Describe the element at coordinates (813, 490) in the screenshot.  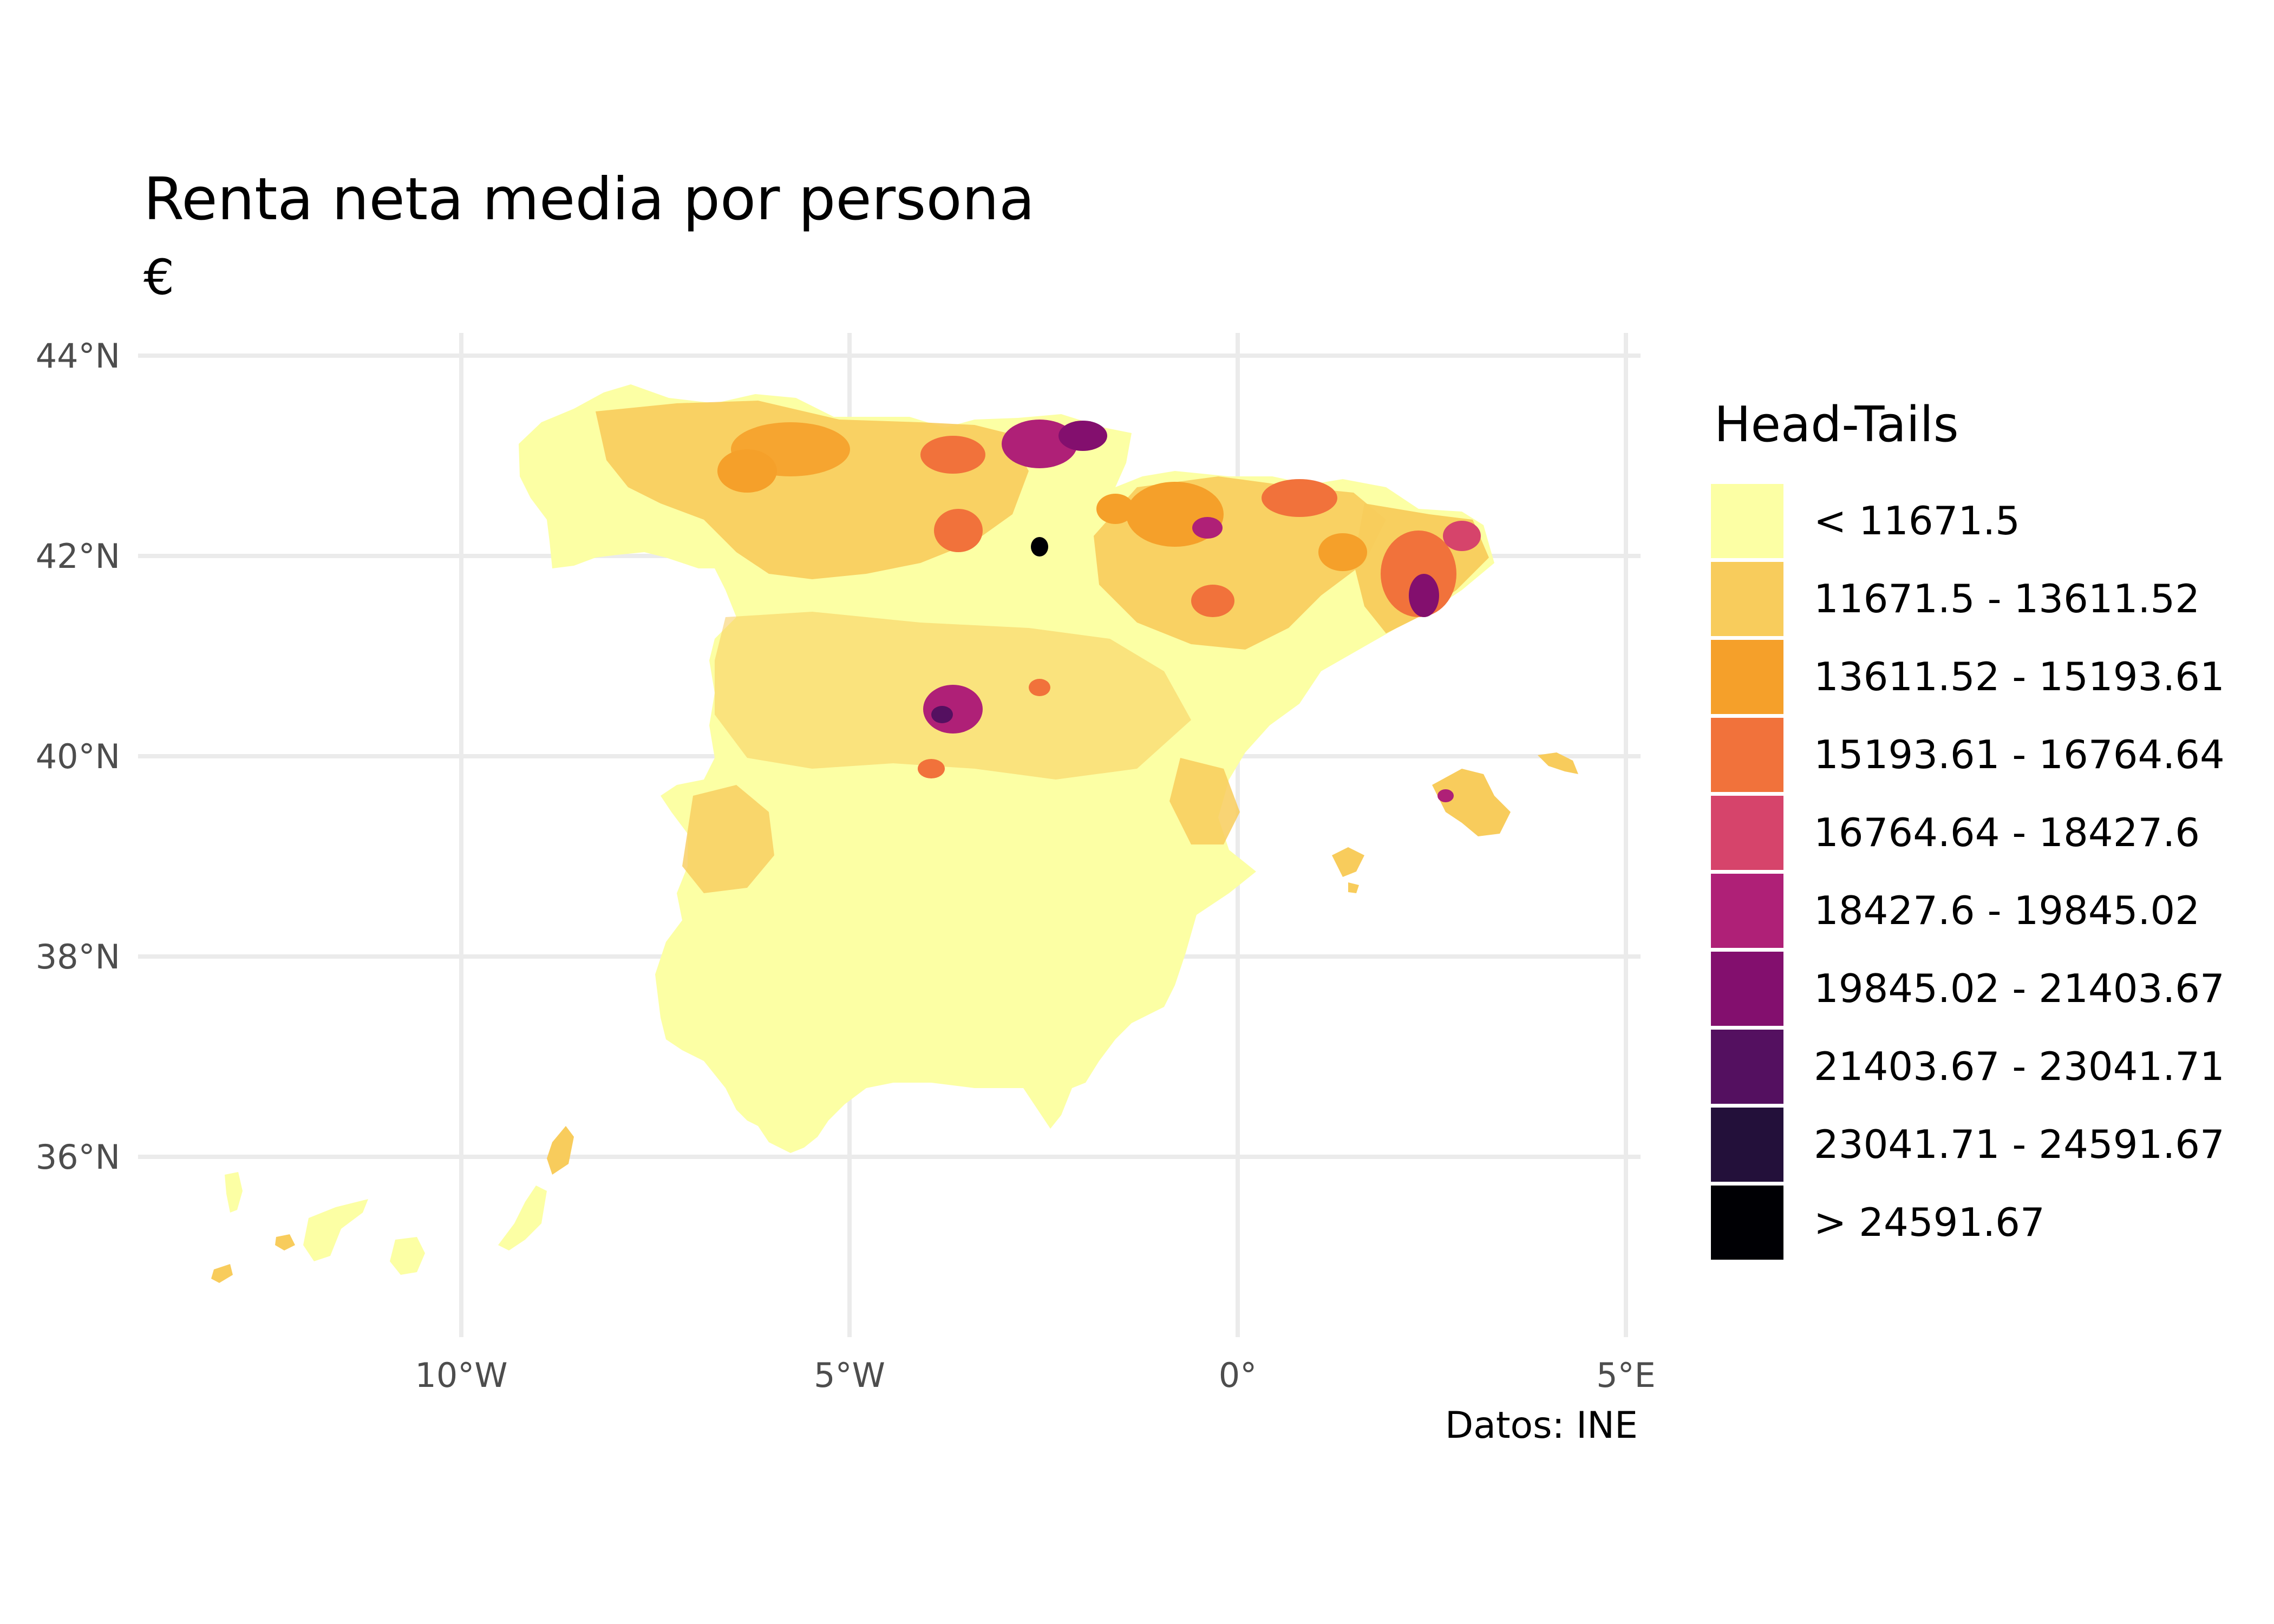
I see `zone-north-band` at that location.